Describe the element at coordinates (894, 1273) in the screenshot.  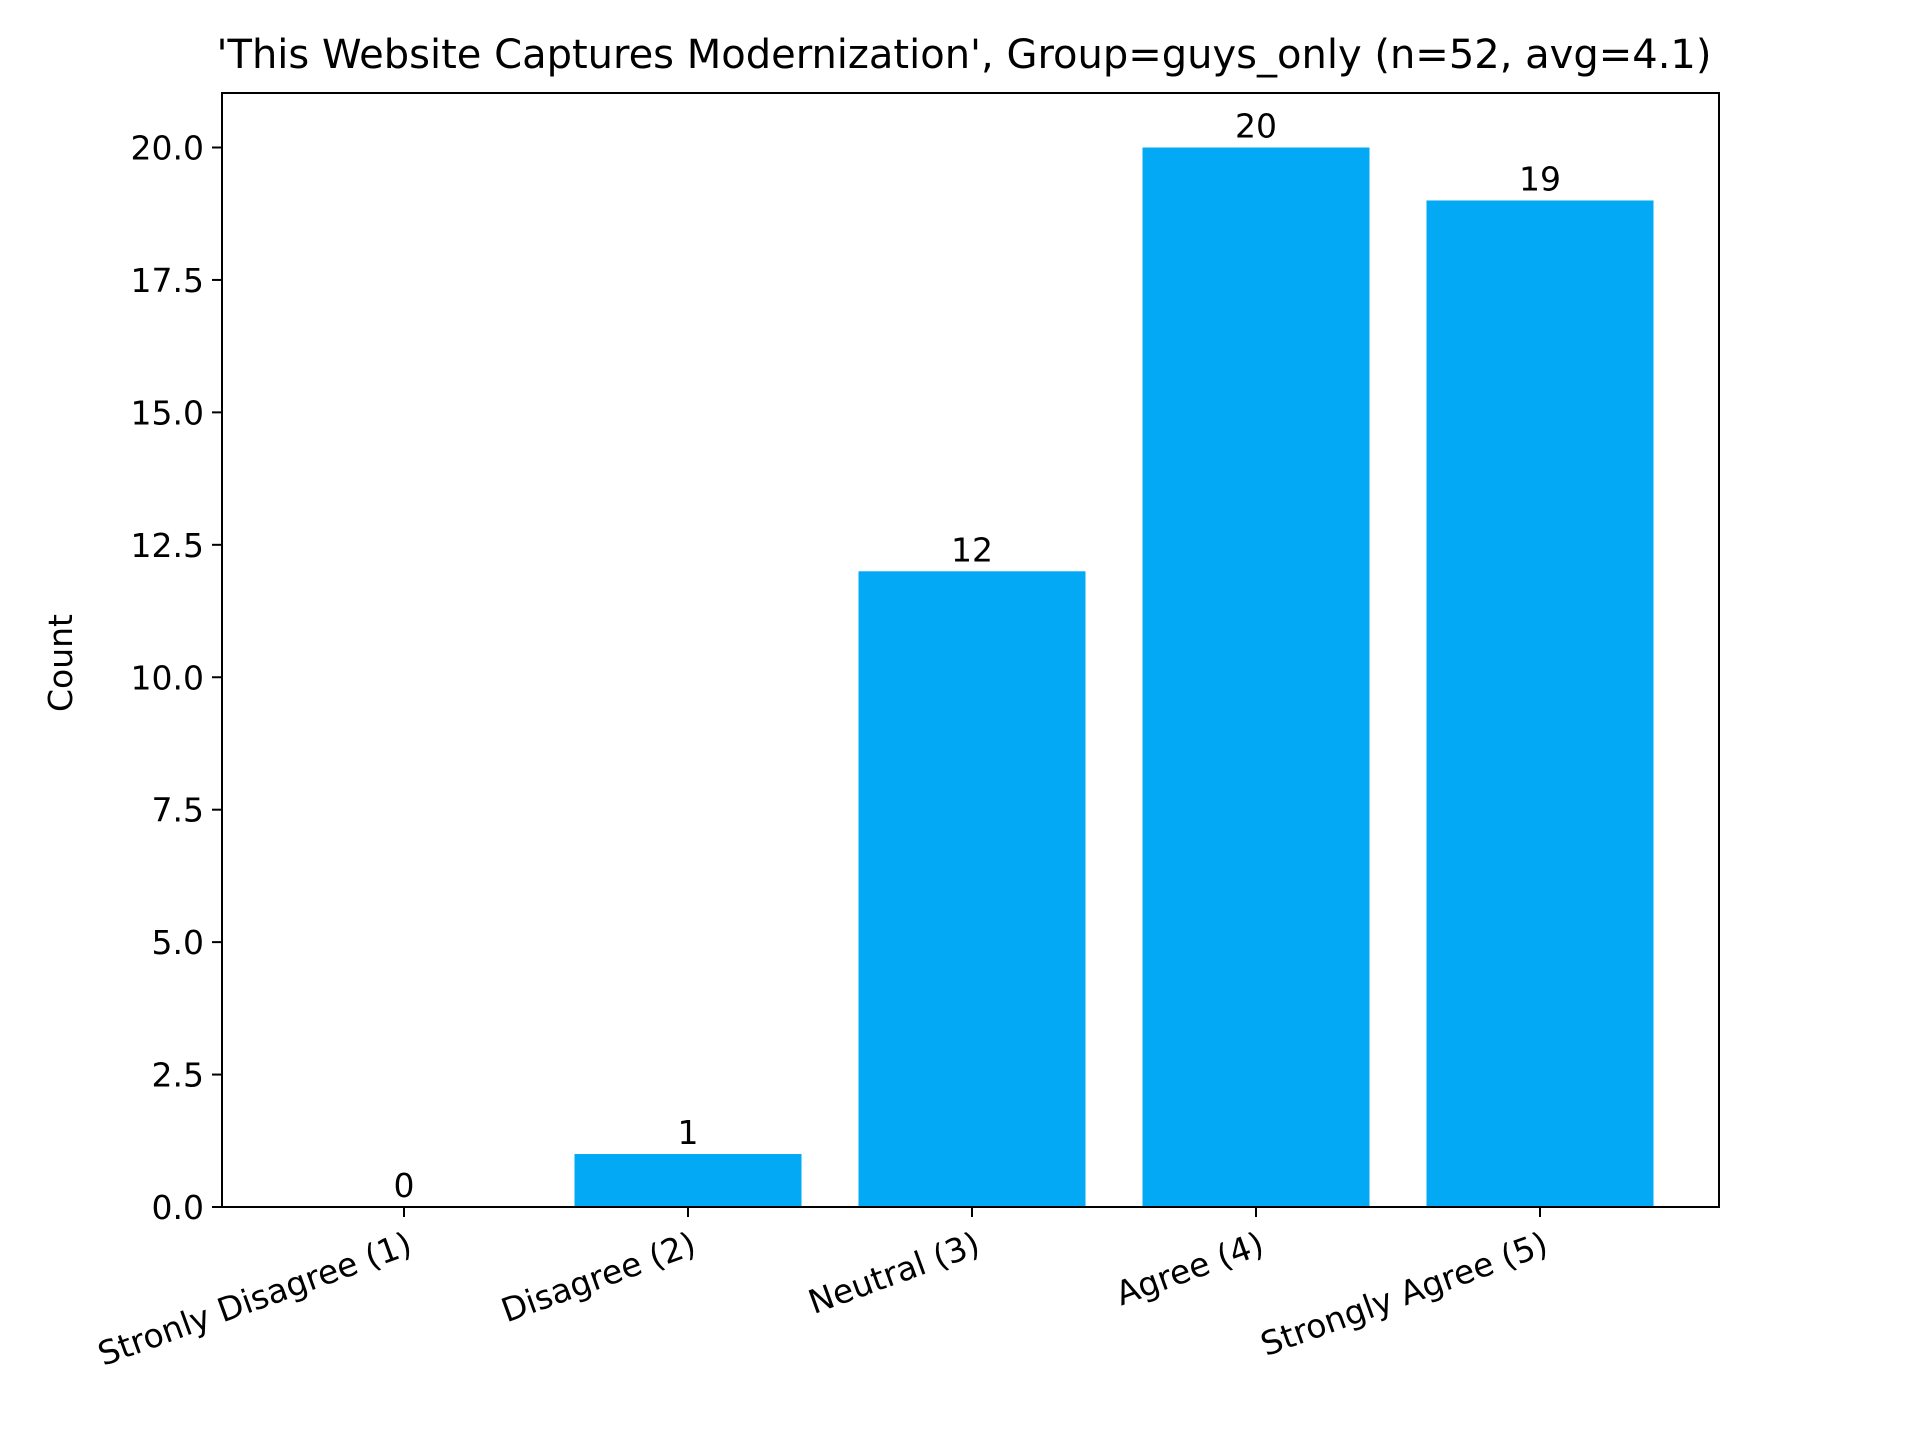
I see `x-tick-label: Neutral (3)` at that location.